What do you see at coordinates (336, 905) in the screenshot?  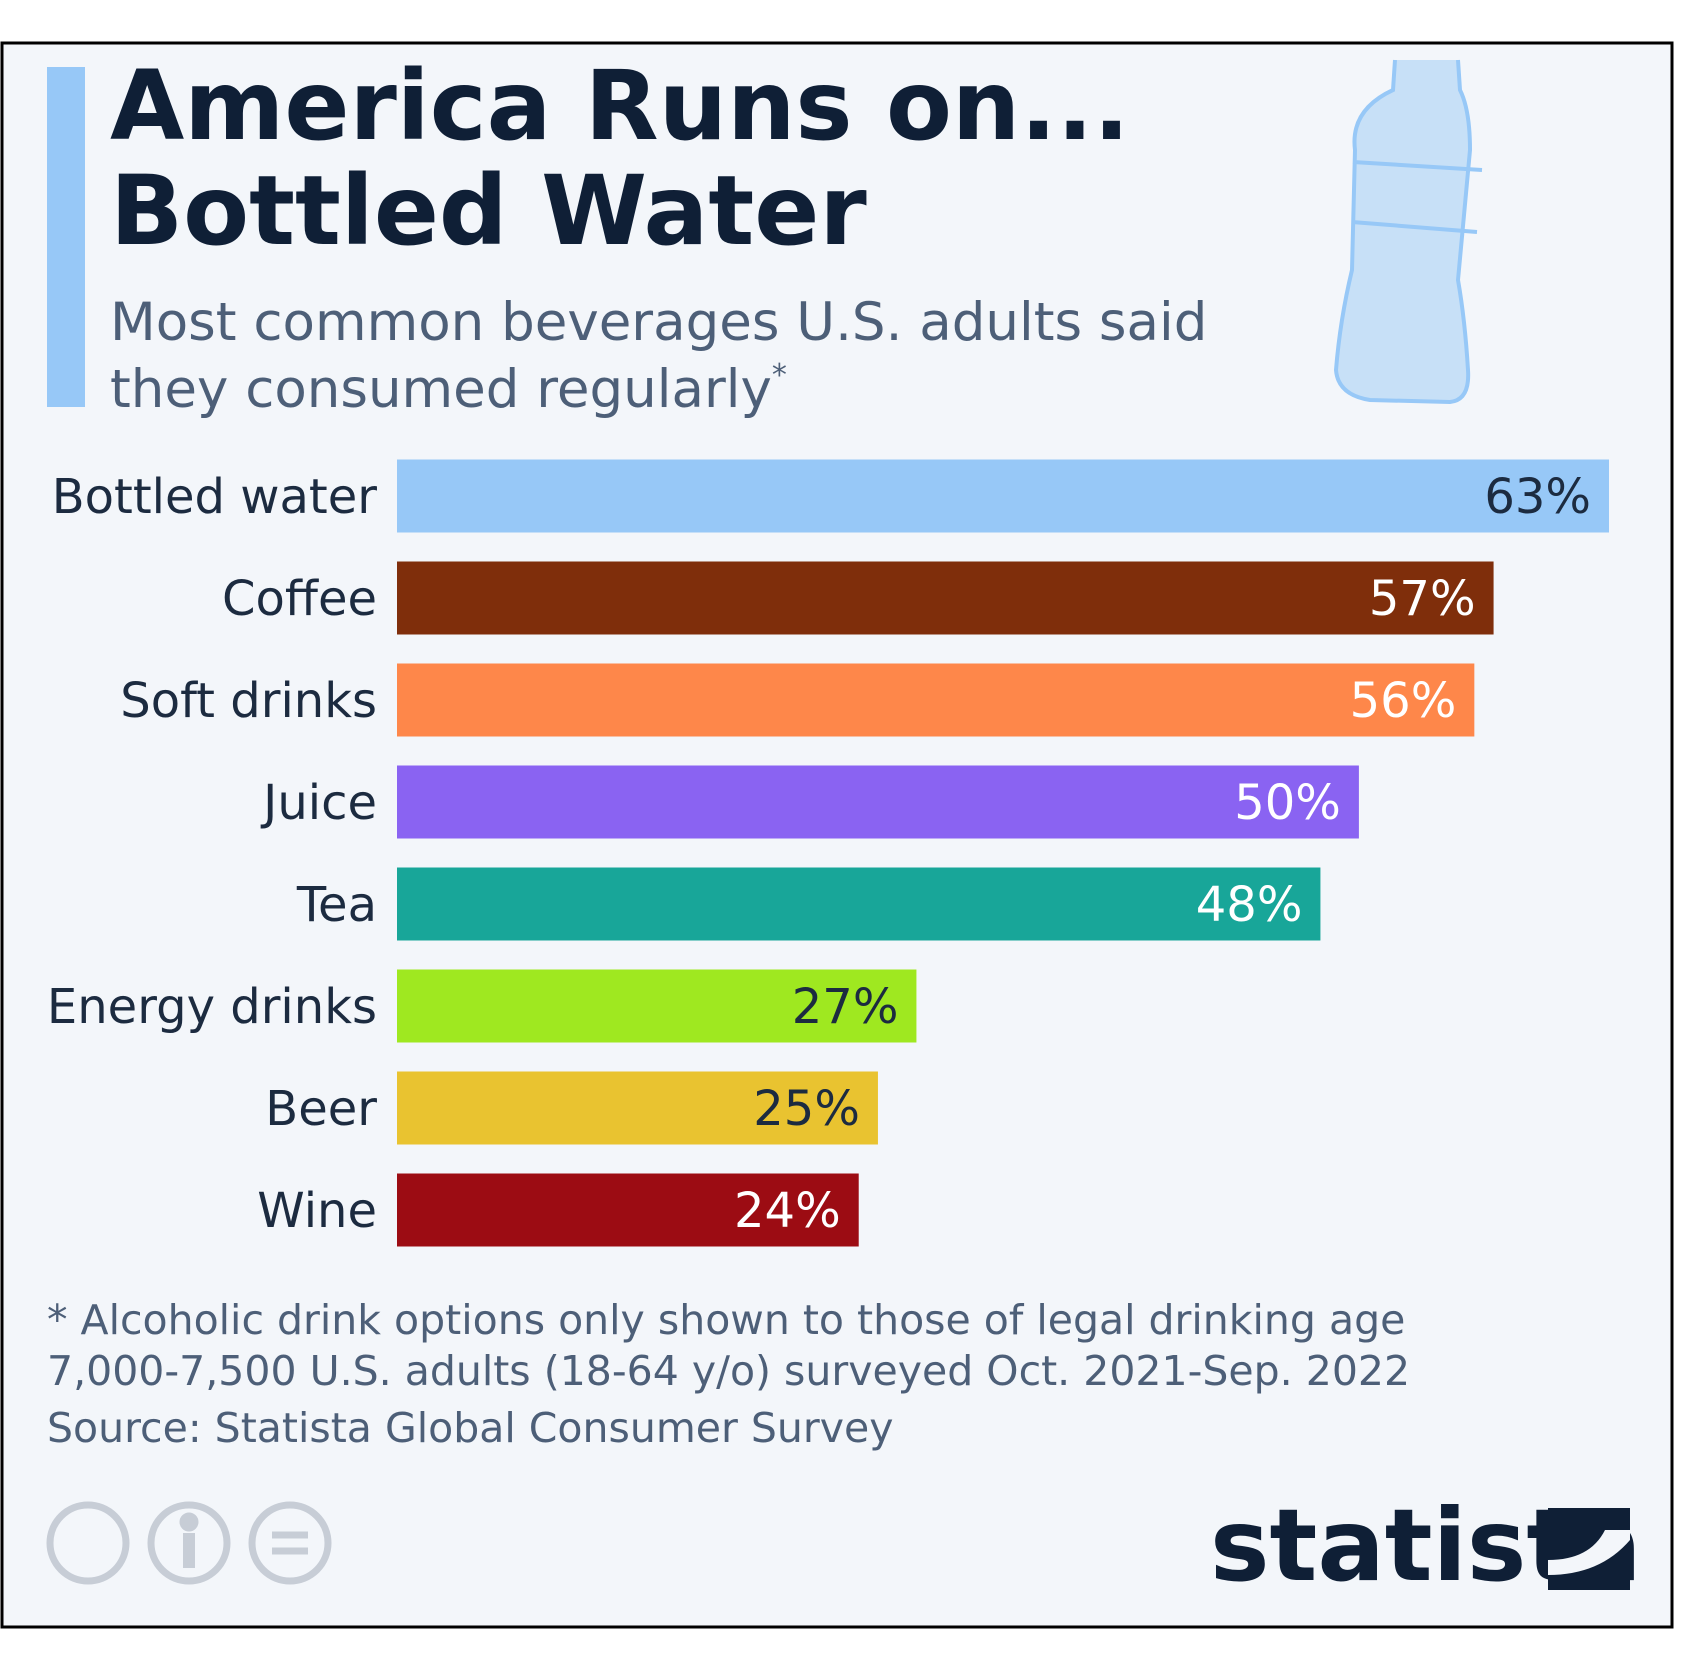 I see `y-tick-label: Tea` at bounding box center [336, 905].